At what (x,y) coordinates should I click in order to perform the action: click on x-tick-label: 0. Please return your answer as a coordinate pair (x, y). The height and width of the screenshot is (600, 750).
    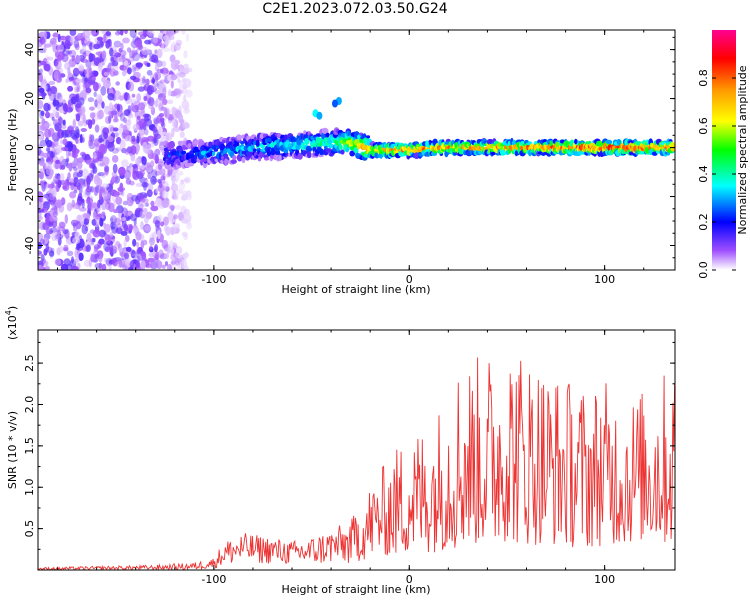
    Looking at the image, I should click on (409, 279).